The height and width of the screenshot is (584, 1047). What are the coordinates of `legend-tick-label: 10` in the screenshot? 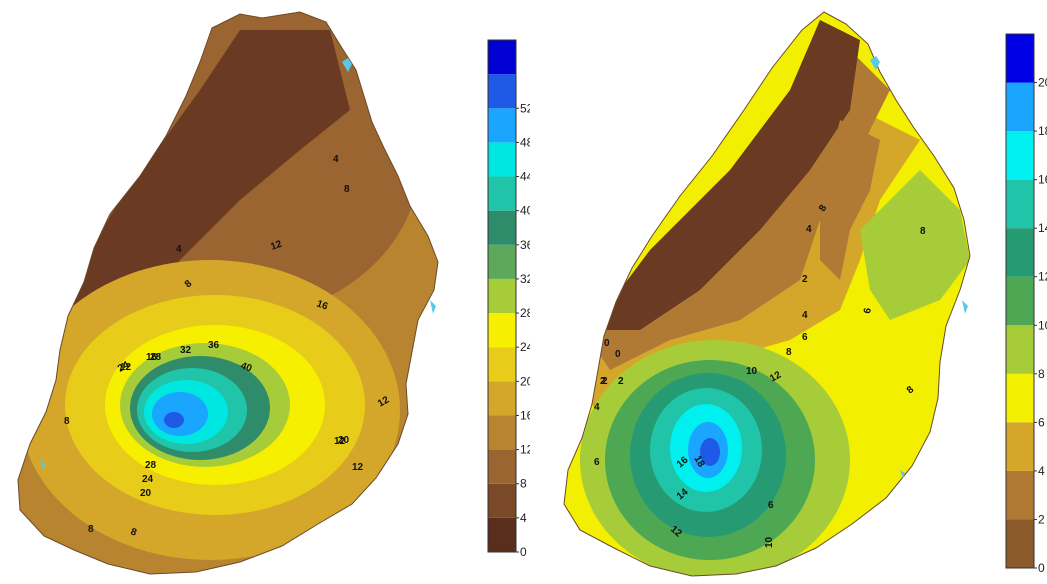 It's located at (1042, 325).